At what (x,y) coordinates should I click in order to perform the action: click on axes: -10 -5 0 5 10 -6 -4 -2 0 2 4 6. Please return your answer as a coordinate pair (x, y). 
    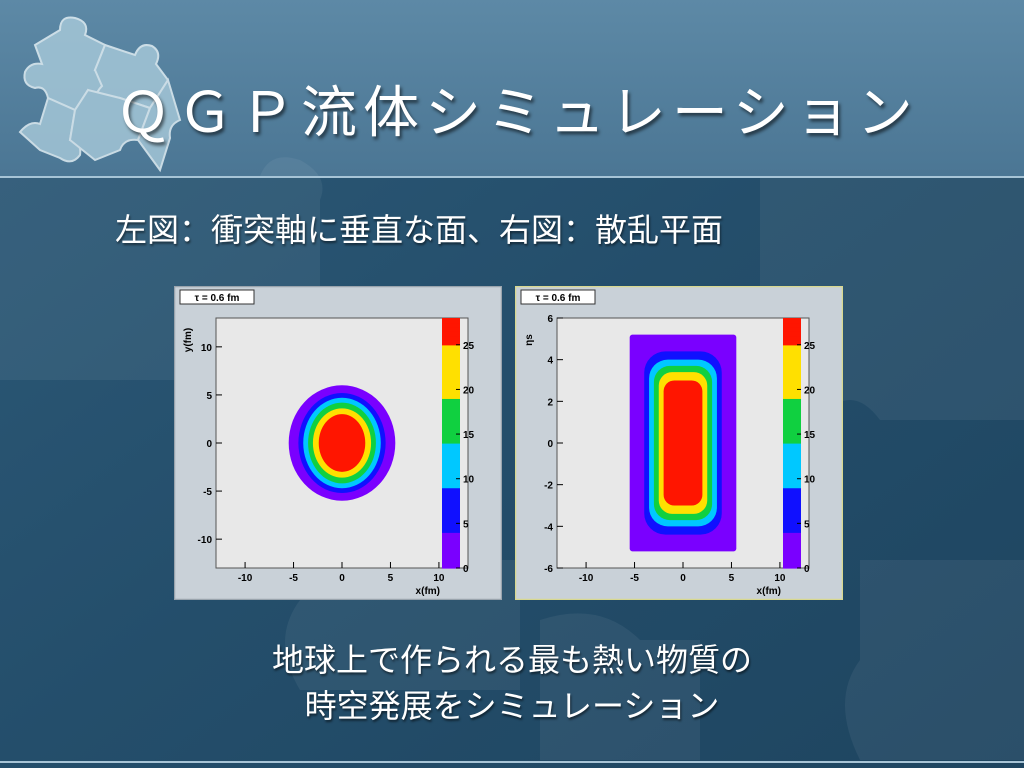
    Looking at the image, I should click on (665, 449).